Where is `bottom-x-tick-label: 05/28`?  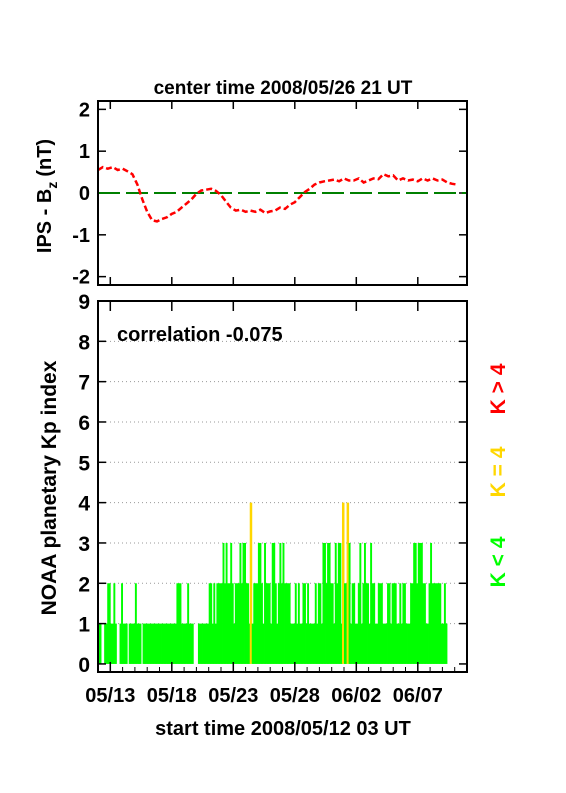
bottom-x-tick-label: 05/28 is located at coordinates (295, 696).